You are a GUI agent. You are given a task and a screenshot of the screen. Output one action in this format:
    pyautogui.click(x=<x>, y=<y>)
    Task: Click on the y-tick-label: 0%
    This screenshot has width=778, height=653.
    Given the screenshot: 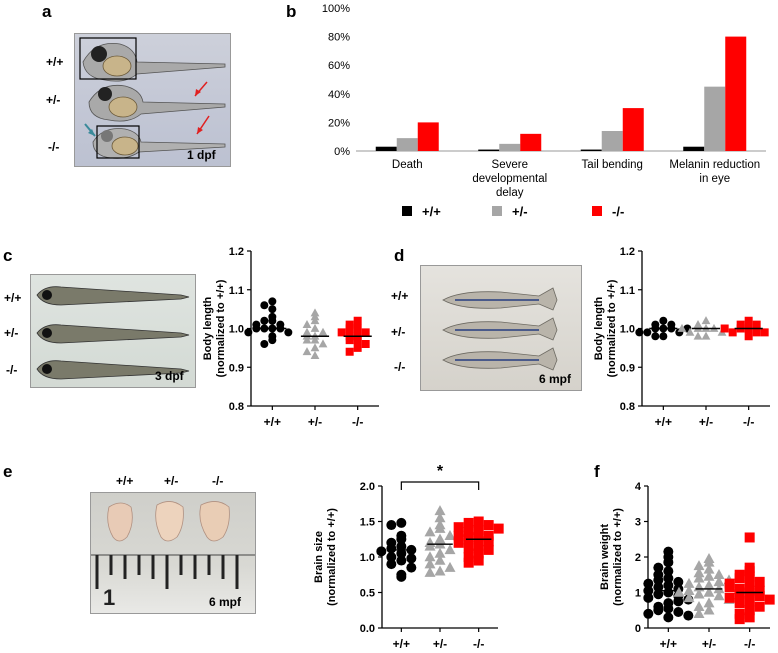 What is the action you would take?
    pyautogui.click(x=342, y=152)
    